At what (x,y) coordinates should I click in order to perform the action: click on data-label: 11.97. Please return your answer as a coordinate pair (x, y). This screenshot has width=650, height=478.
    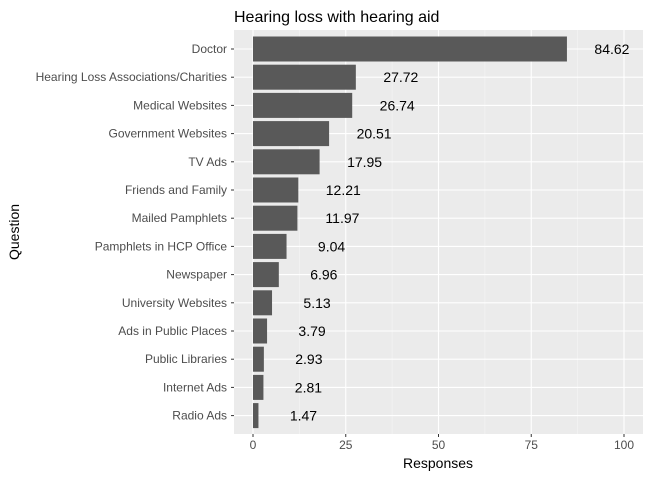
    Looking at the image, I should click on (342, 218).